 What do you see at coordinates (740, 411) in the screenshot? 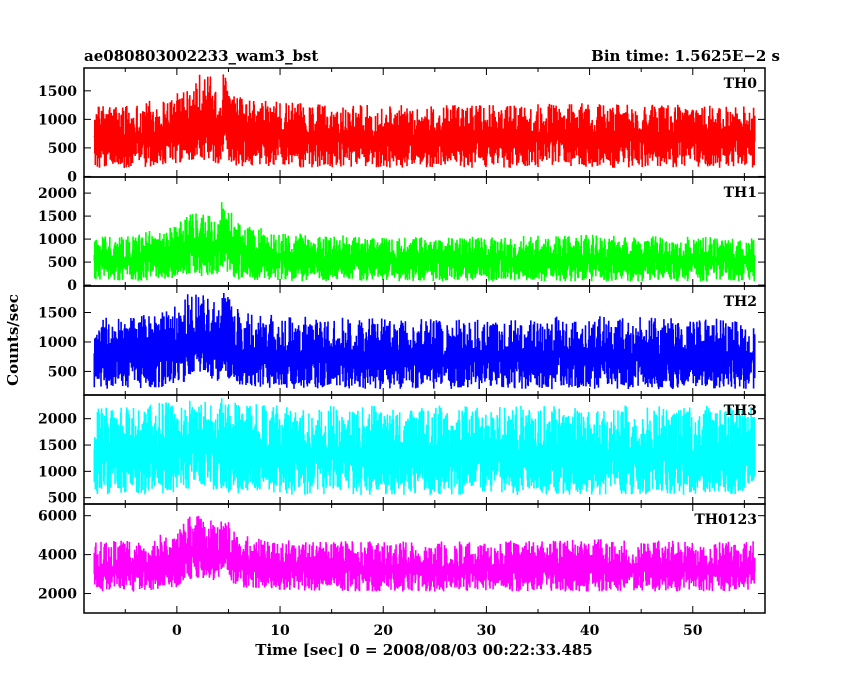
I see `series-label: TH3` at bounding box center [740, 411].